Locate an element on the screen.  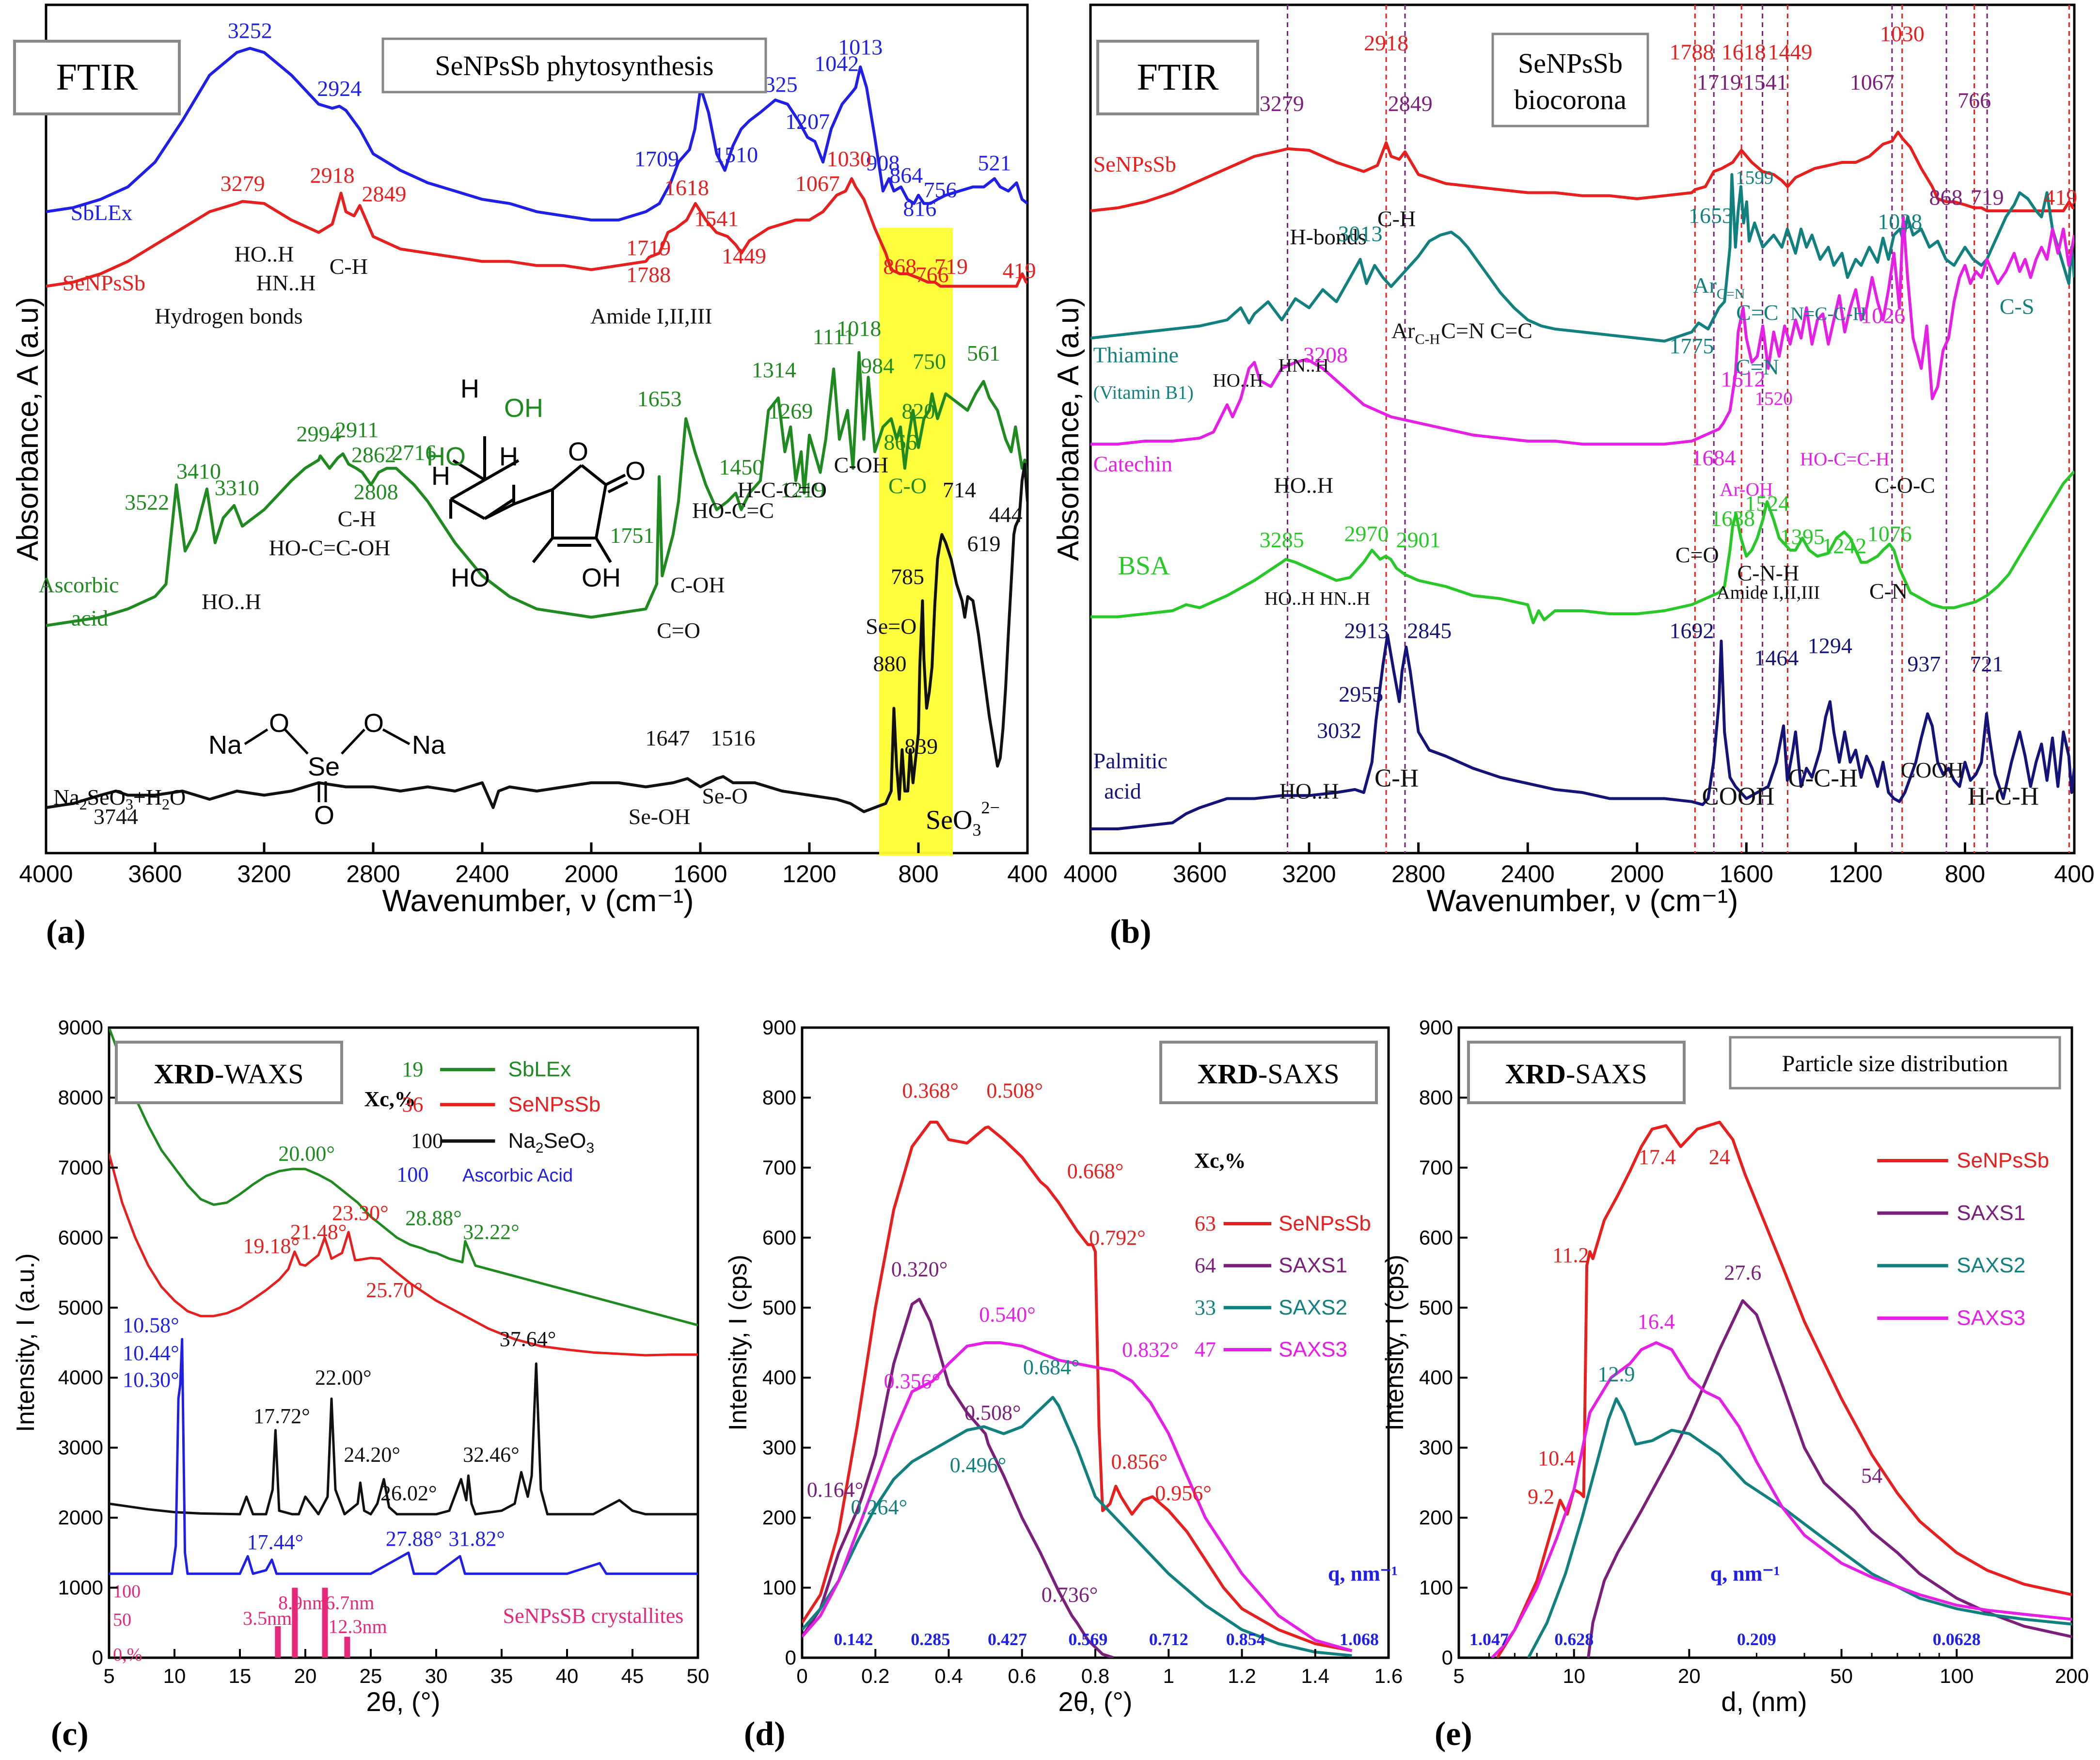
peak-label: HO..H HN..H is located at coordinates (1317, 598).